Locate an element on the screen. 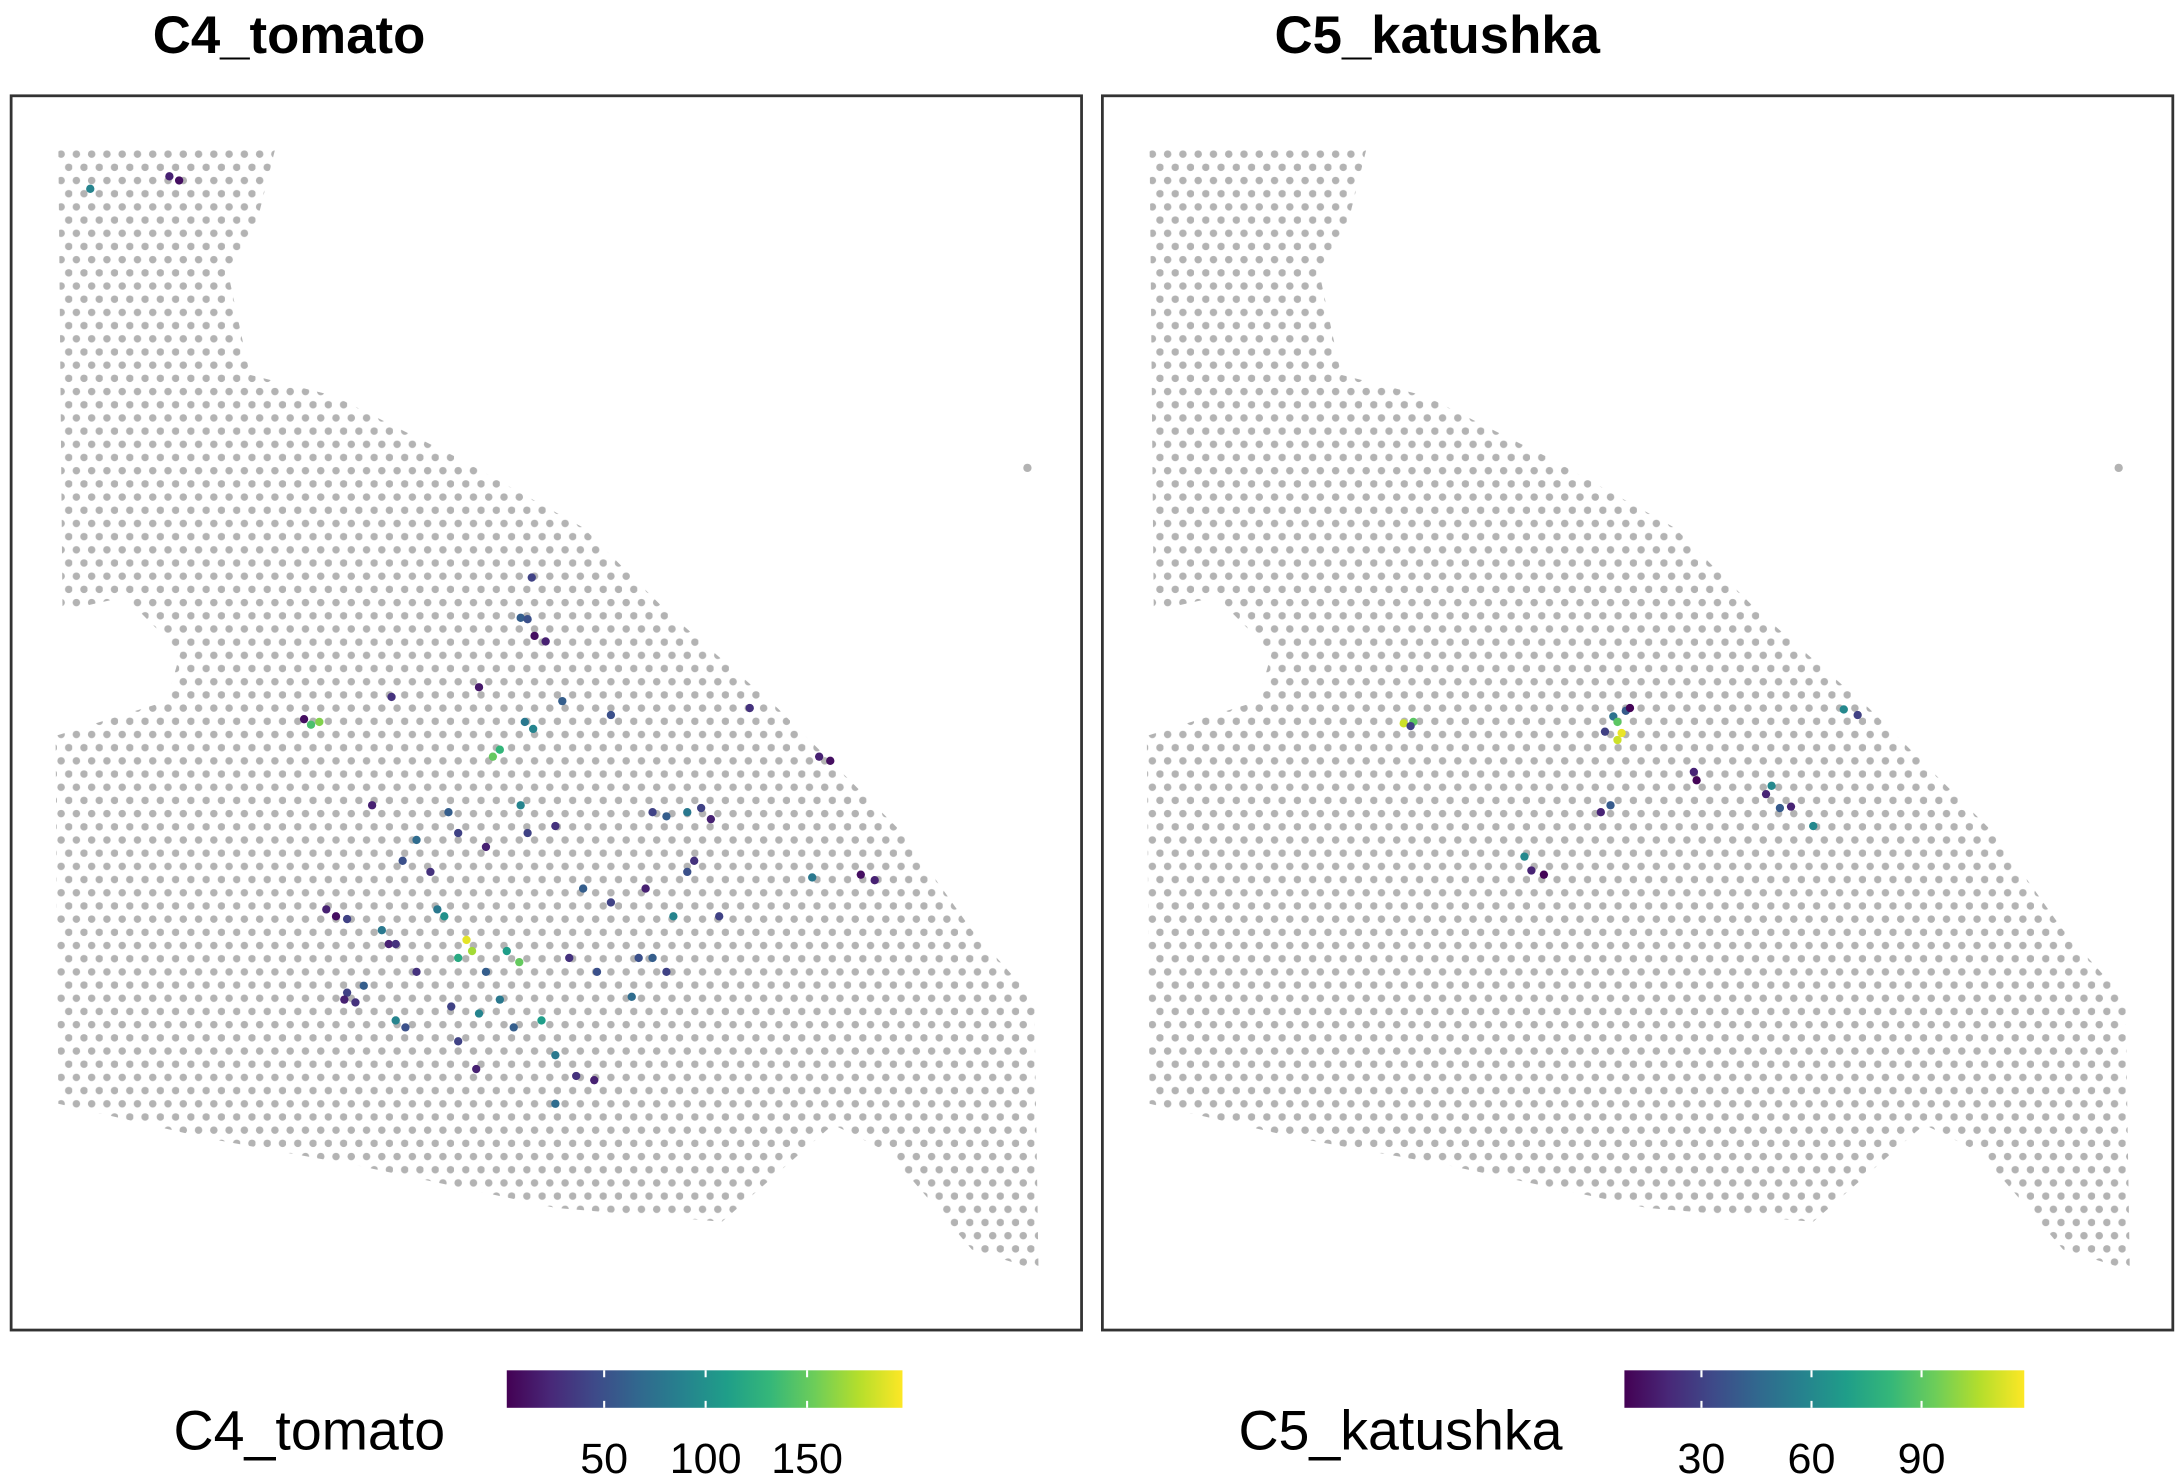 The height and width of the screenshot is (1480, 2177). chart-title: C5_katushka is located at coordinates (1438, 35).